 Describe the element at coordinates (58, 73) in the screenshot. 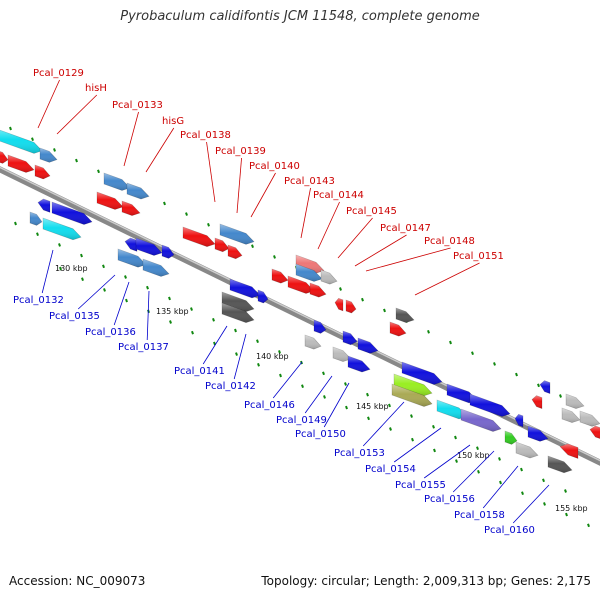

I see `gene-label: Pcal_0129` at that location.